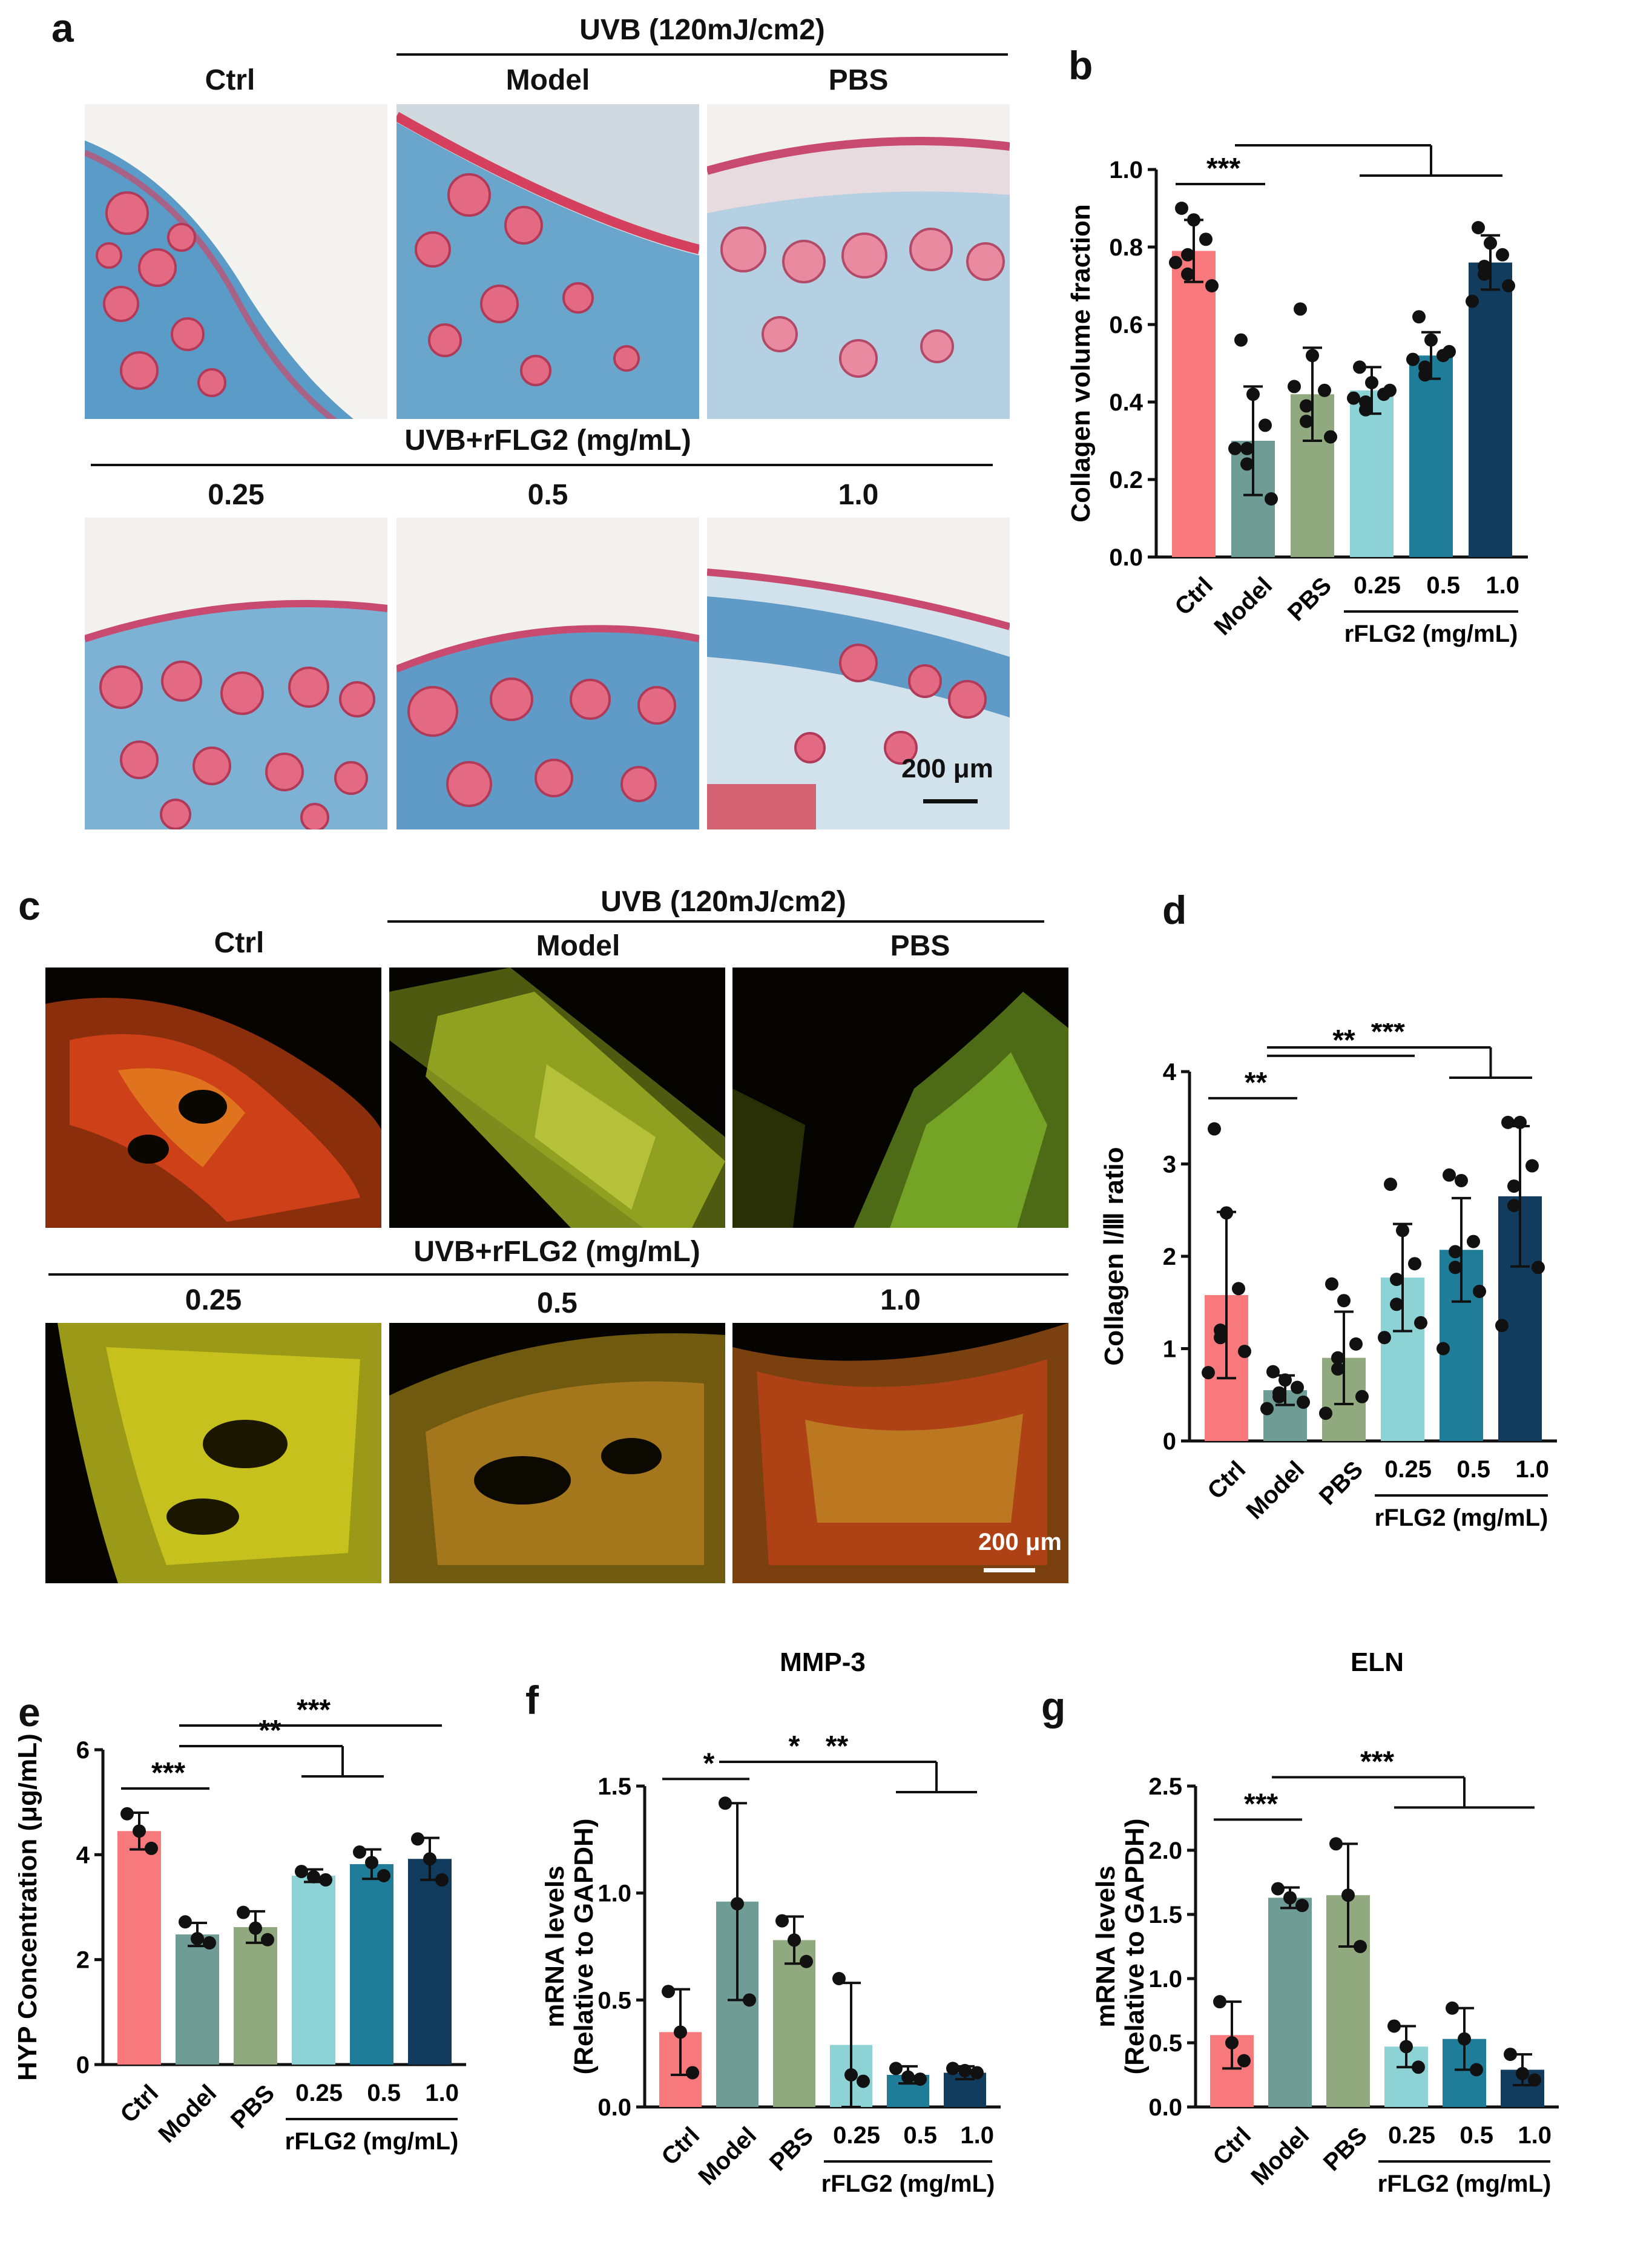 The height and width of the screenshot is (2245, 1652). Describe the element at coordinates (900, 1098) in the screenshot. I see `psr-image-pbs` at that location.